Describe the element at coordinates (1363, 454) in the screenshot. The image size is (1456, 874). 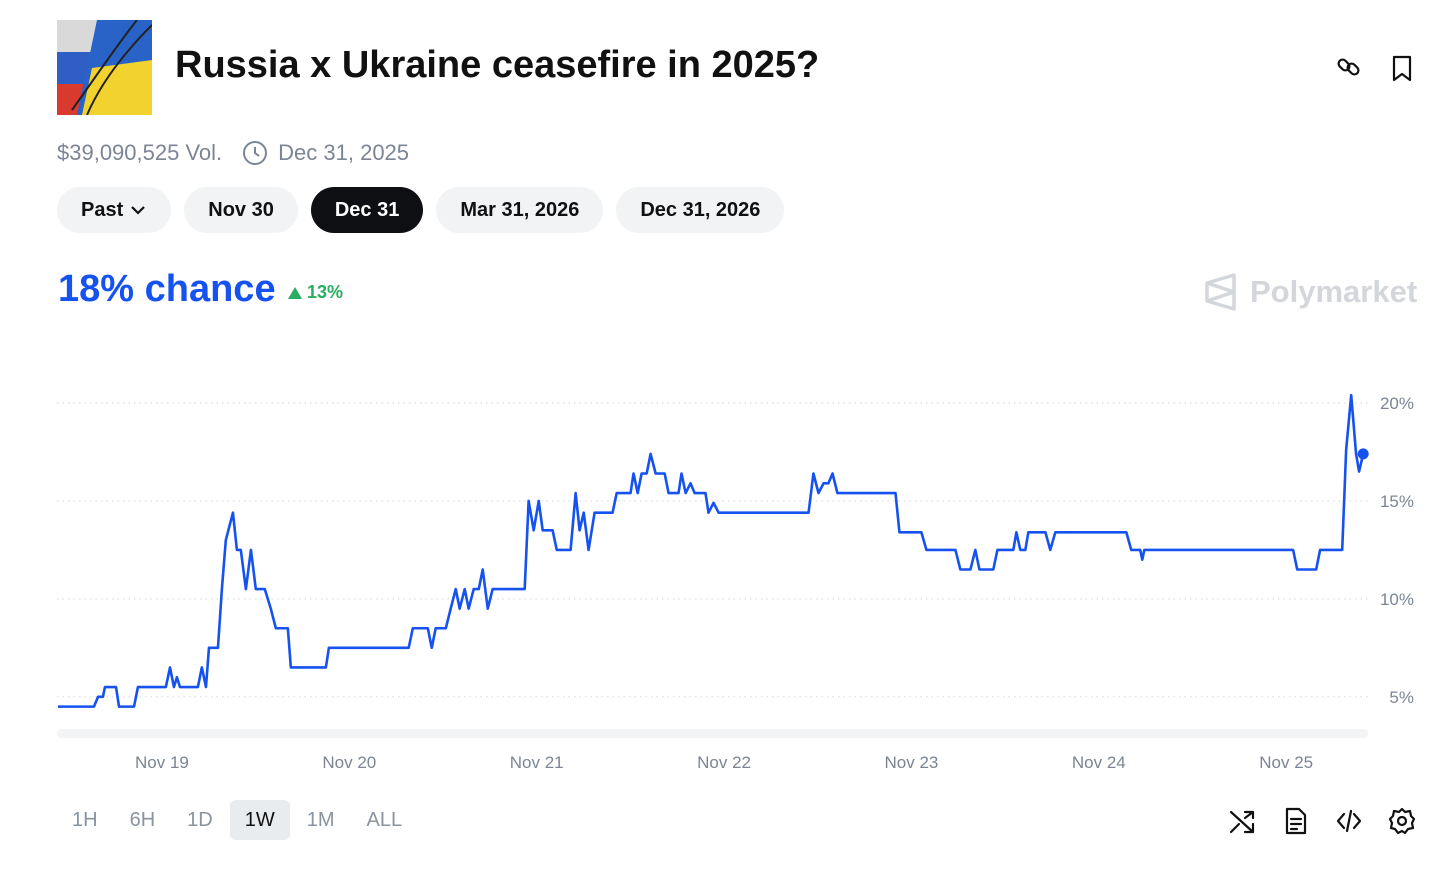
I see `last-point` at that location.